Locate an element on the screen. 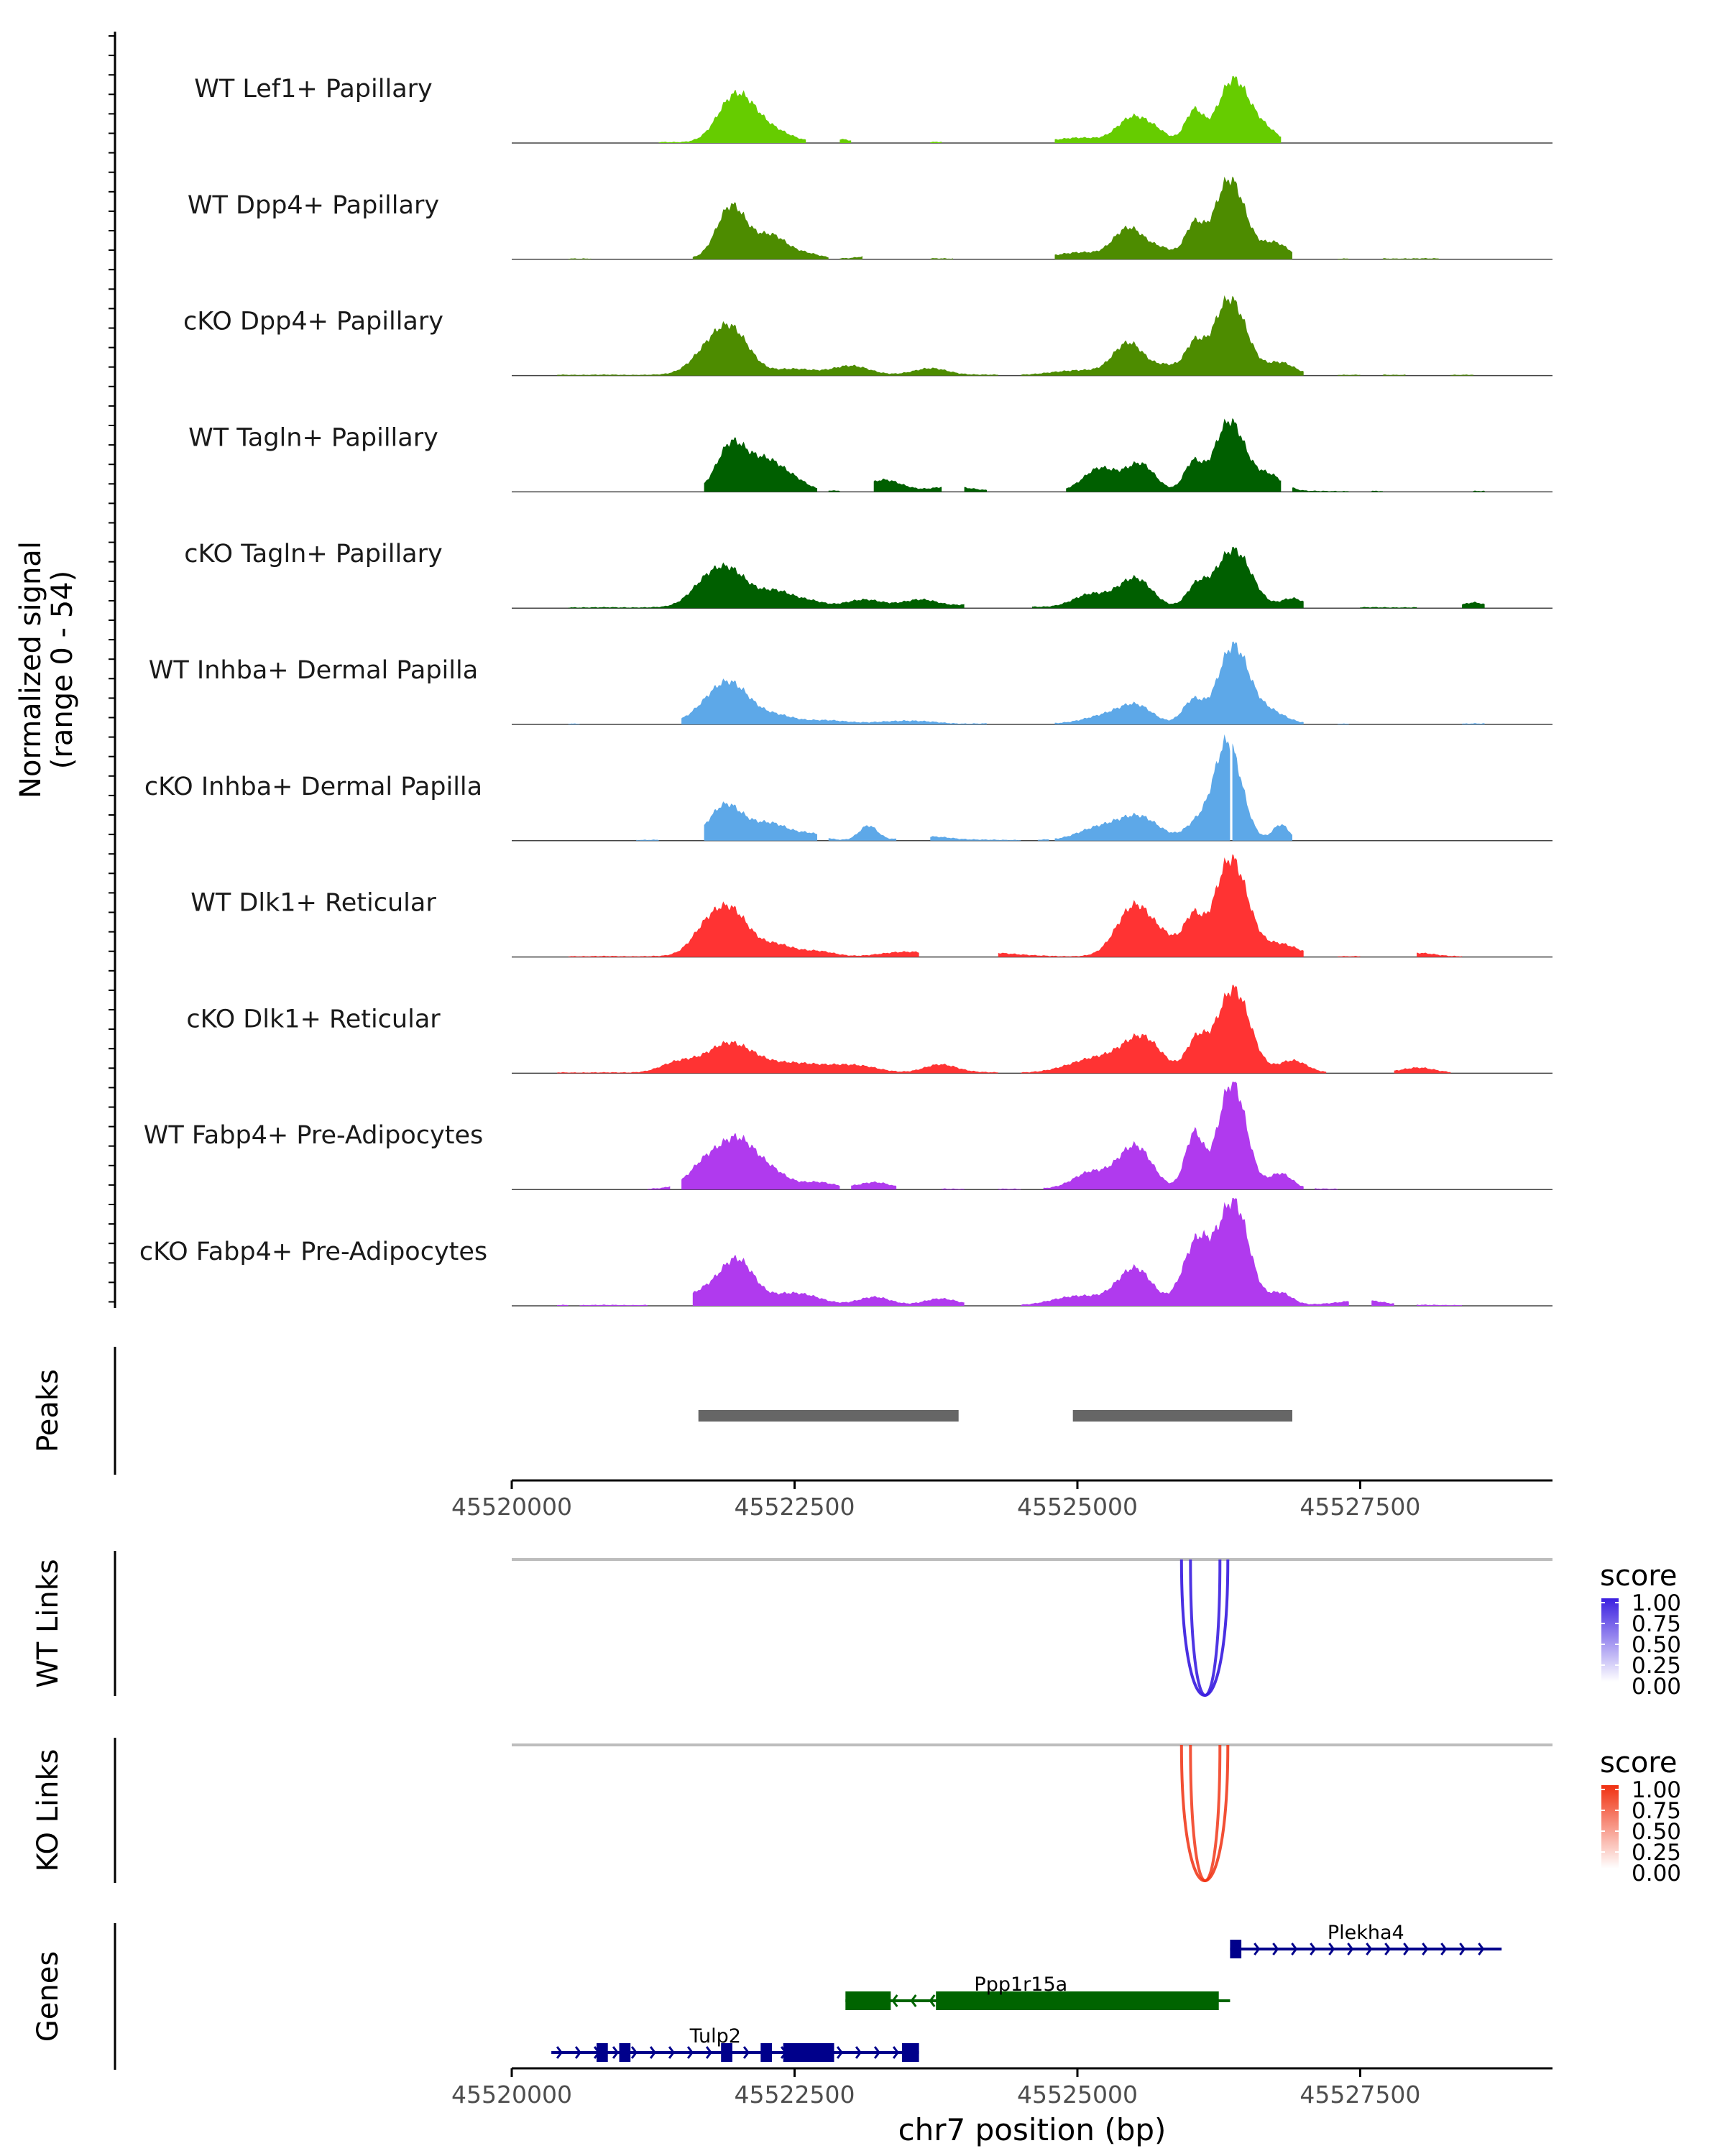 Image resolution: width=1725 pixels, height=2156 pixels. coverage-track: cKO Inhba+ Dermal Papilla is located at coordinates (848, 788).